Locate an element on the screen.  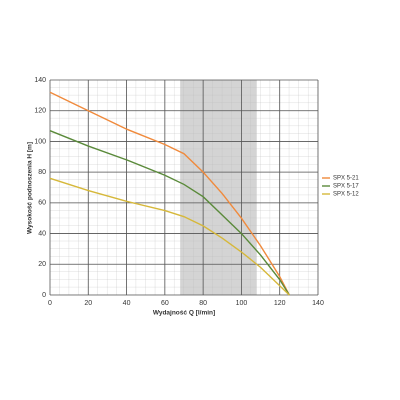
legend-label: SPX 5-17 is located at coordinates (346, 187).